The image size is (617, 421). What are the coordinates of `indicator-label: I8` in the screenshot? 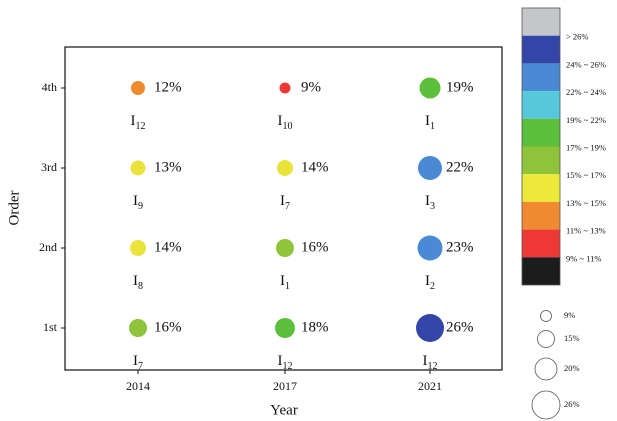 It's located at (138, 282).